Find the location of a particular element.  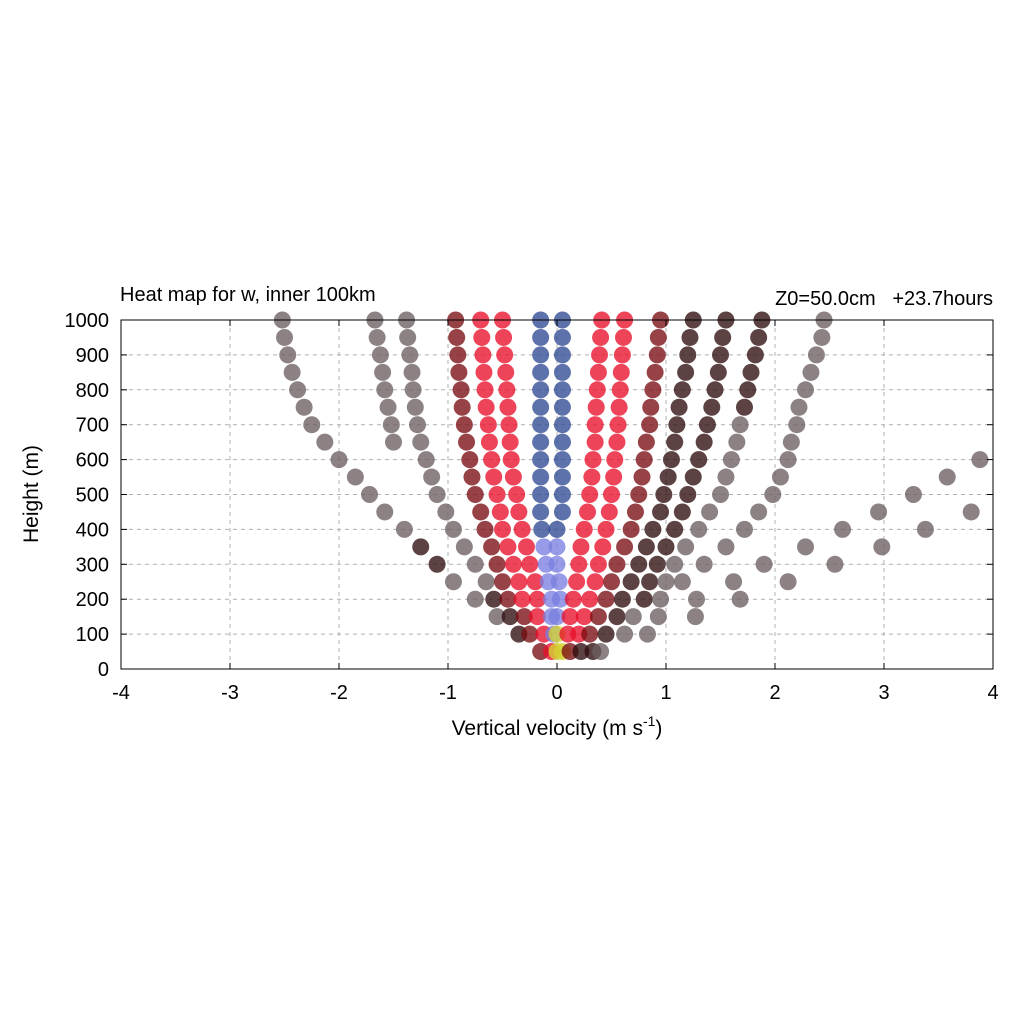

x-tick-label: 1 is located at coordinates (665, 693).